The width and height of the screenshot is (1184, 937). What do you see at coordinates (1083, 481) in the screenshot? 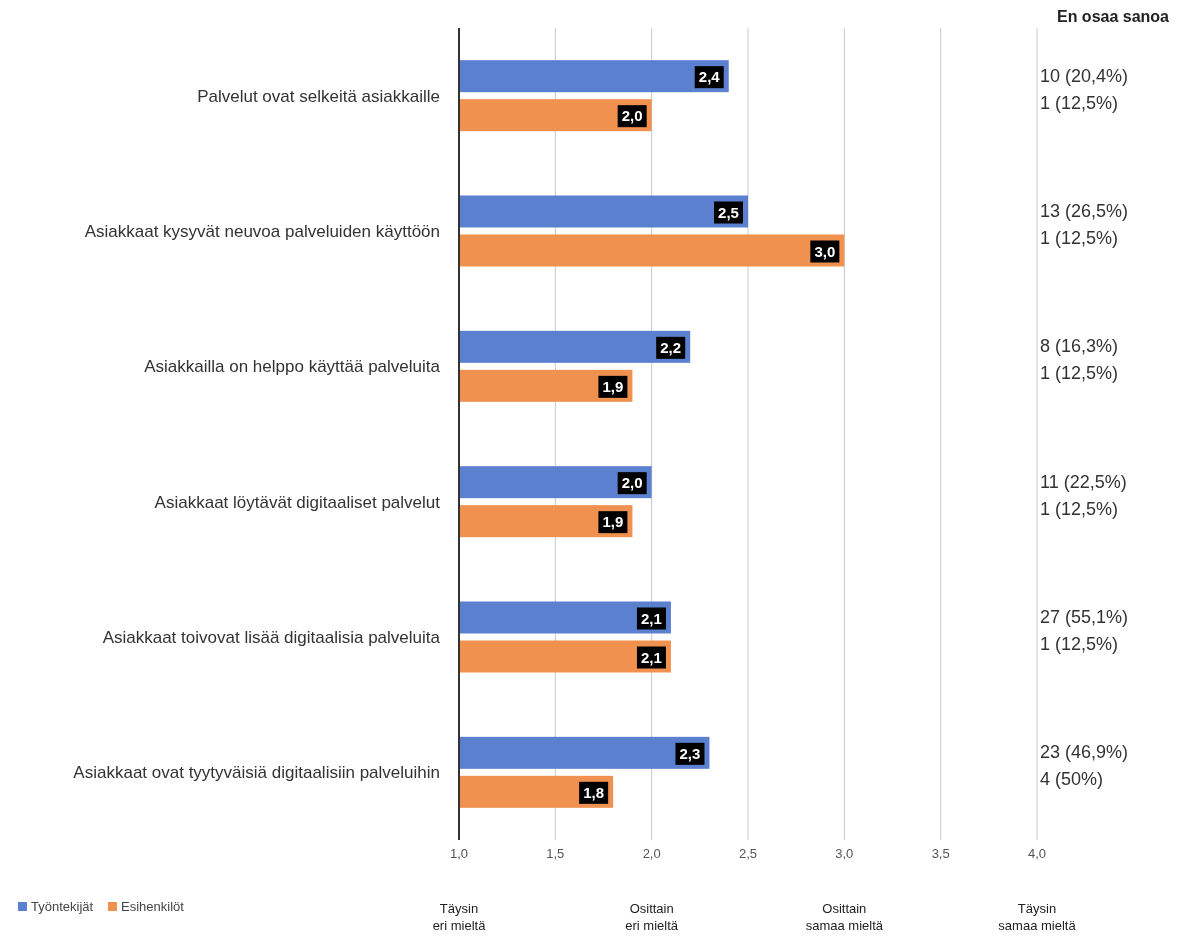
I see `text: 11 (22,5%)` at bounding box center [1083, 481].